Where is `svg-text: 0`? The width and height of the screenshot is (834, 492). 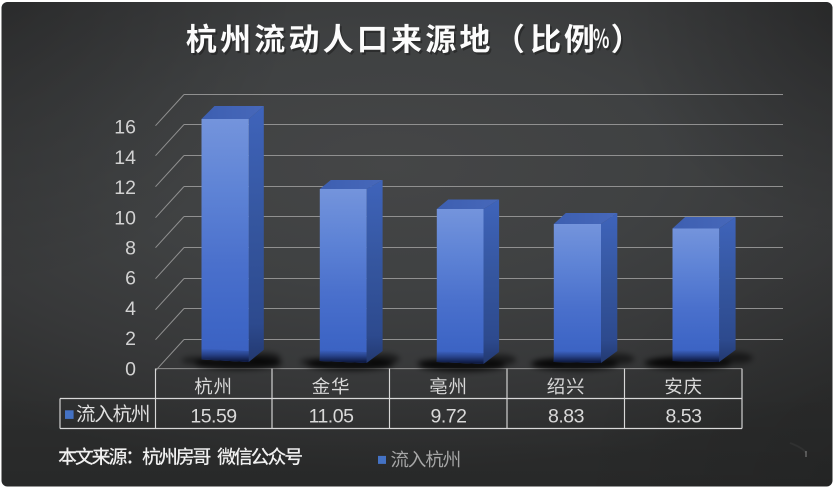
svg-text: 0 is located at coordinates (130, 369).